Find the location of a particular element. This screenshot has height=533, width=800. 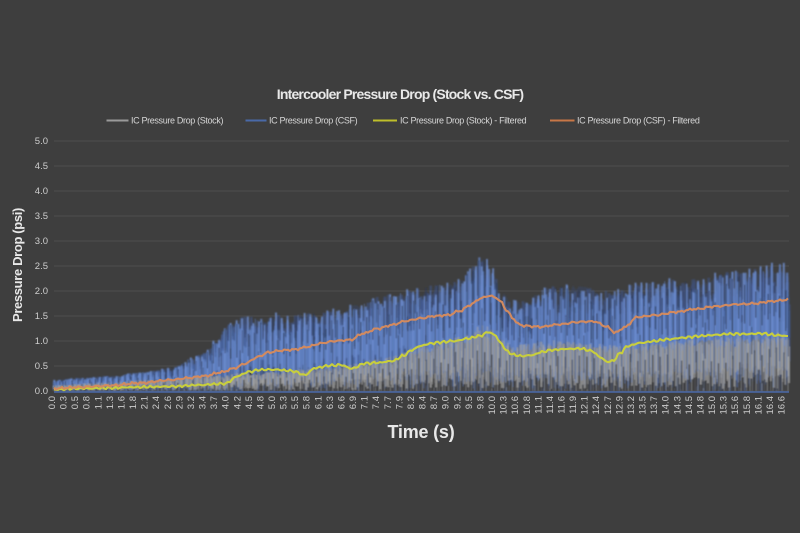

svg-text: 3.4 is located at coordinates (203, 402).